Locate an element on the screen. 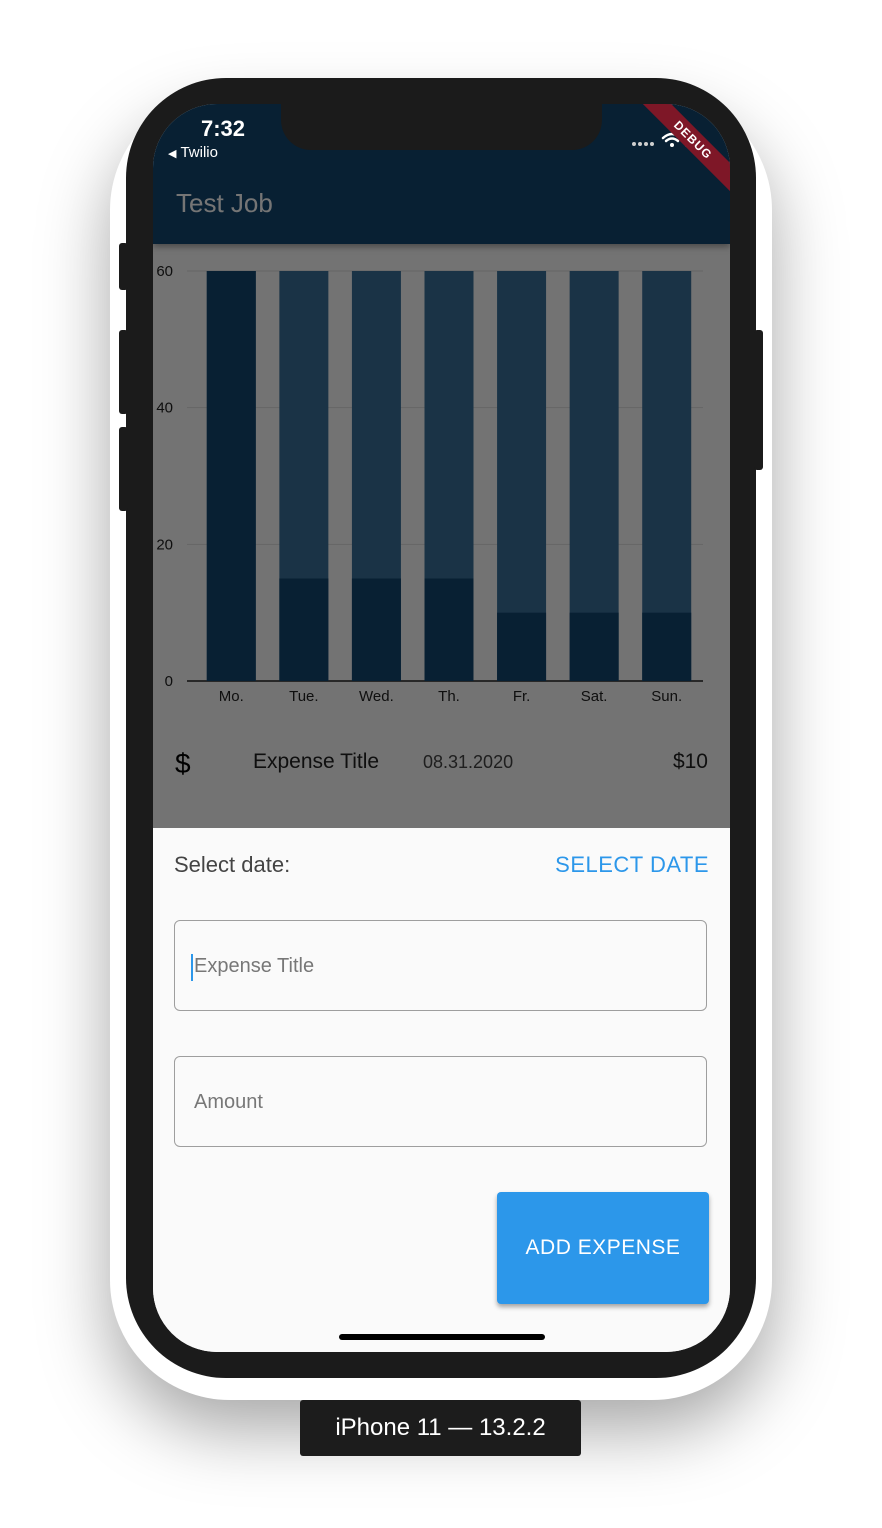  expense-title-field is located at coordinates (440, 966).